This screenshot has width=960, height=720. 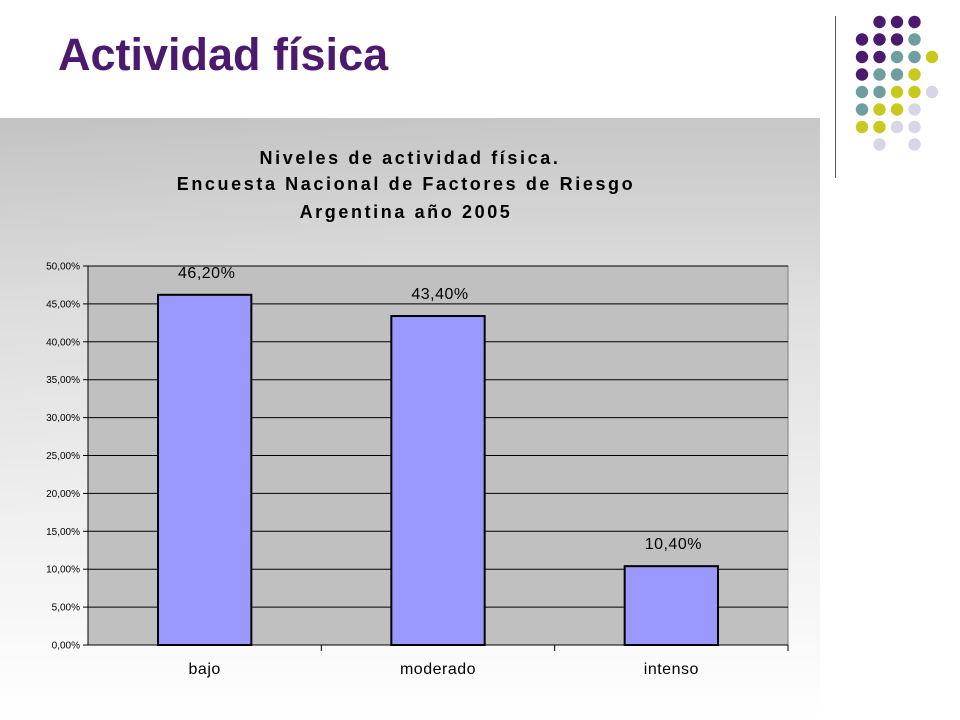 I want to click on bar-moderado, so click(x=438, y=480).